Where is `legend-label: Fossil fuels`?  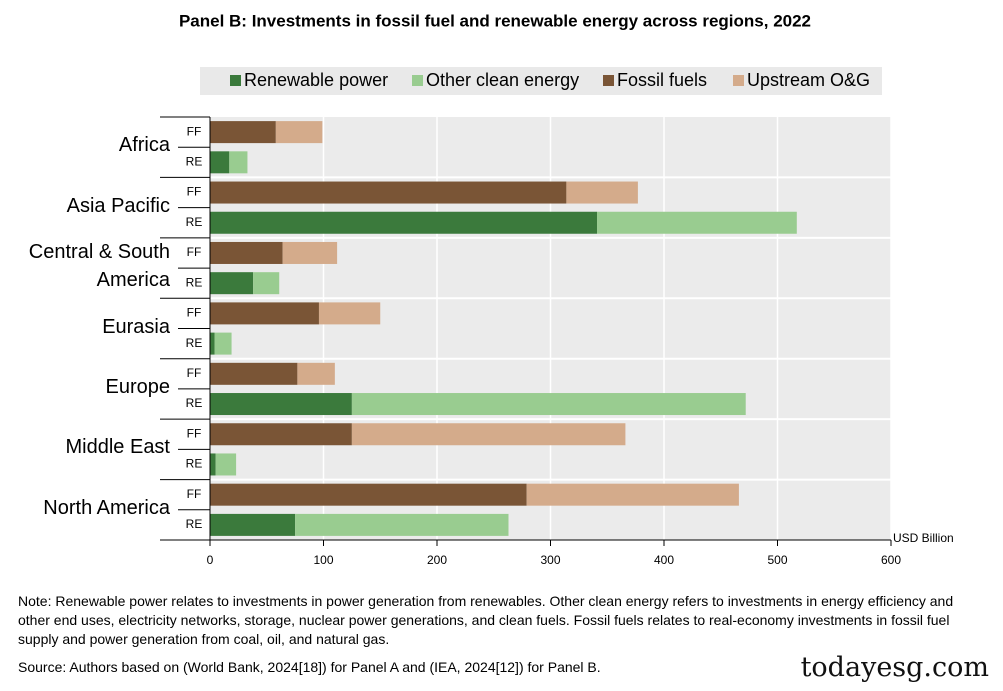
legend-label: Fossil fuels is located at coordinates (662, 80).